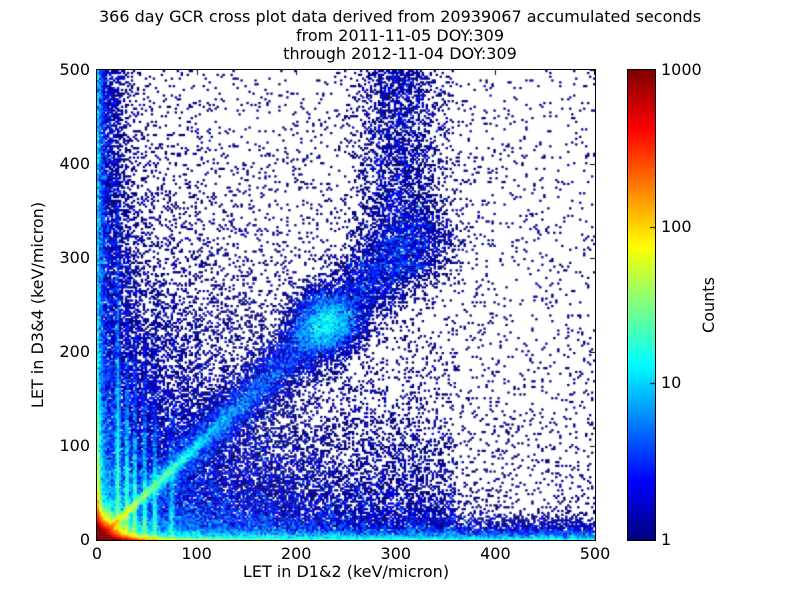  What do you see at coordinates (666, 539) in the screenshot?
I see `colorbar-tick-label: 1` at bounding box center [666, 539].